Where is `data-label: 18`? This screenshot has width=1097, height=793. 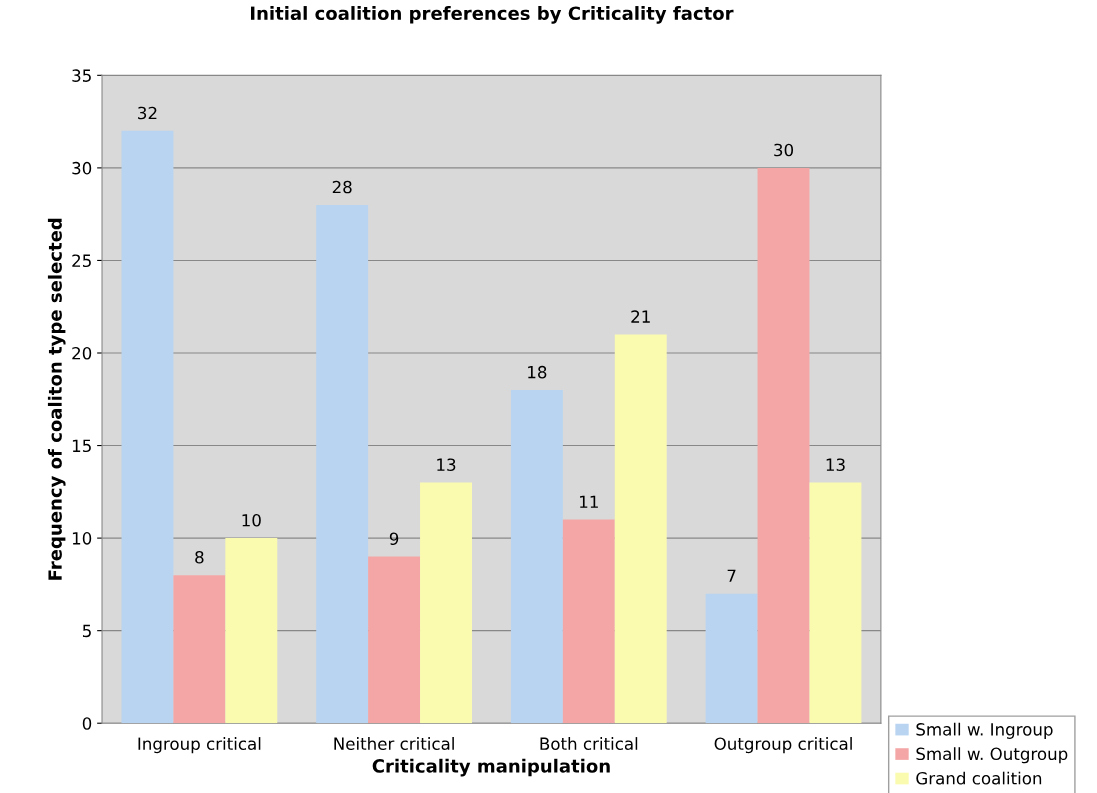 data-label: 18 is located at coordinates (537, 372).